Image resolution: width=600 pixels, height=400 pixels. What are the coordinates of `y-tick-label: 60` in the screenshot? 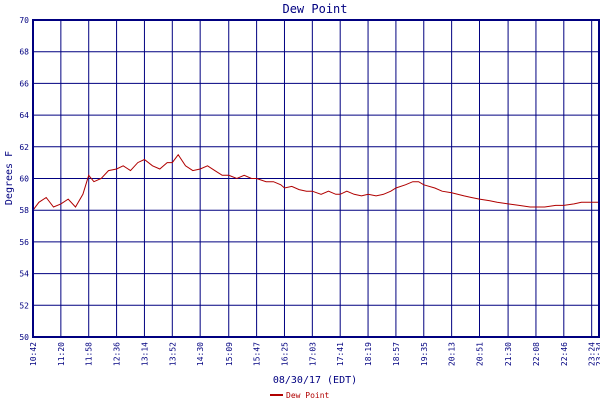 It's located at (24, 179).